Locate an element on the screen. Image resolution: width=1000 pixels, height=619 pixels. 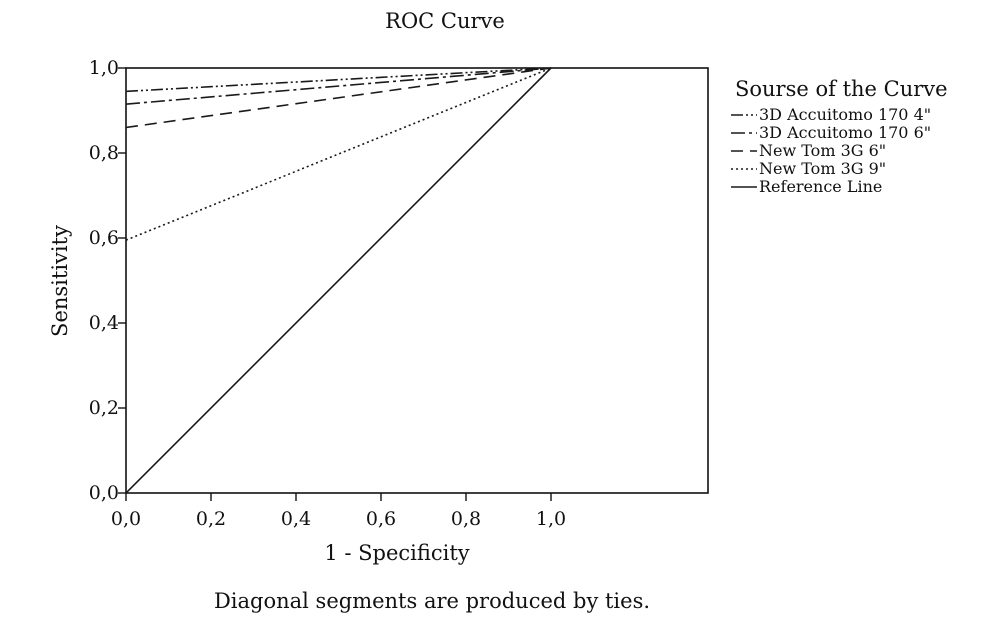
y-axis-label: Sensitivity is located at coordinates (60, 281).